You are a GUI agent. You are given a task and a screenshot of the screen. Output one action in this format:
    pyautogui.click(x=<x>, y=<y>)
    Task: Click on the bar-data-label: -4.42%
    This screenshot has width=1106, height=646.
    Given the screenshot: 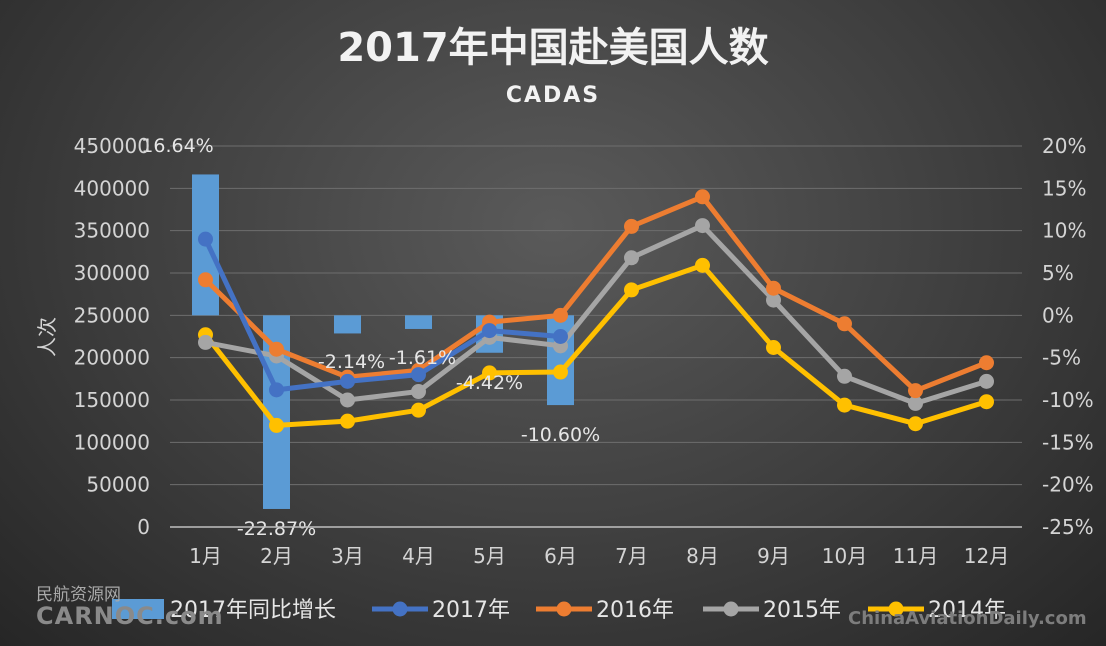 What is the action you would take?
    pyautogui.click(x=489, y=383)
    